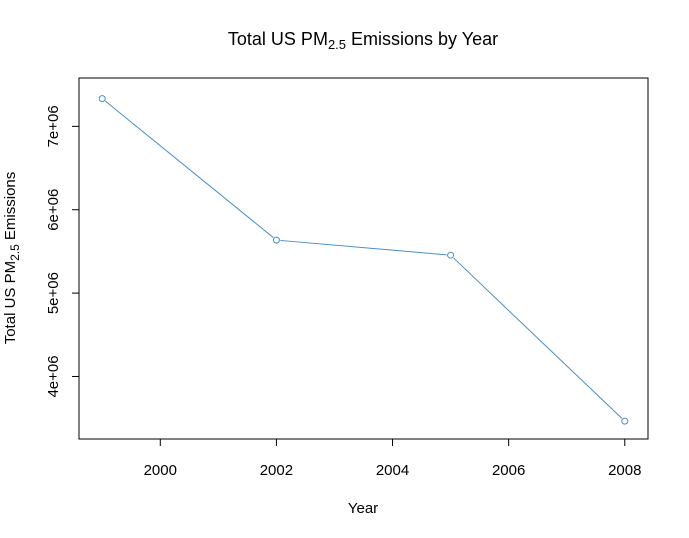  Describe the element at coordinates (53, 293) in the screenshot. I see `y-tick-label: 5e+06` at that location.